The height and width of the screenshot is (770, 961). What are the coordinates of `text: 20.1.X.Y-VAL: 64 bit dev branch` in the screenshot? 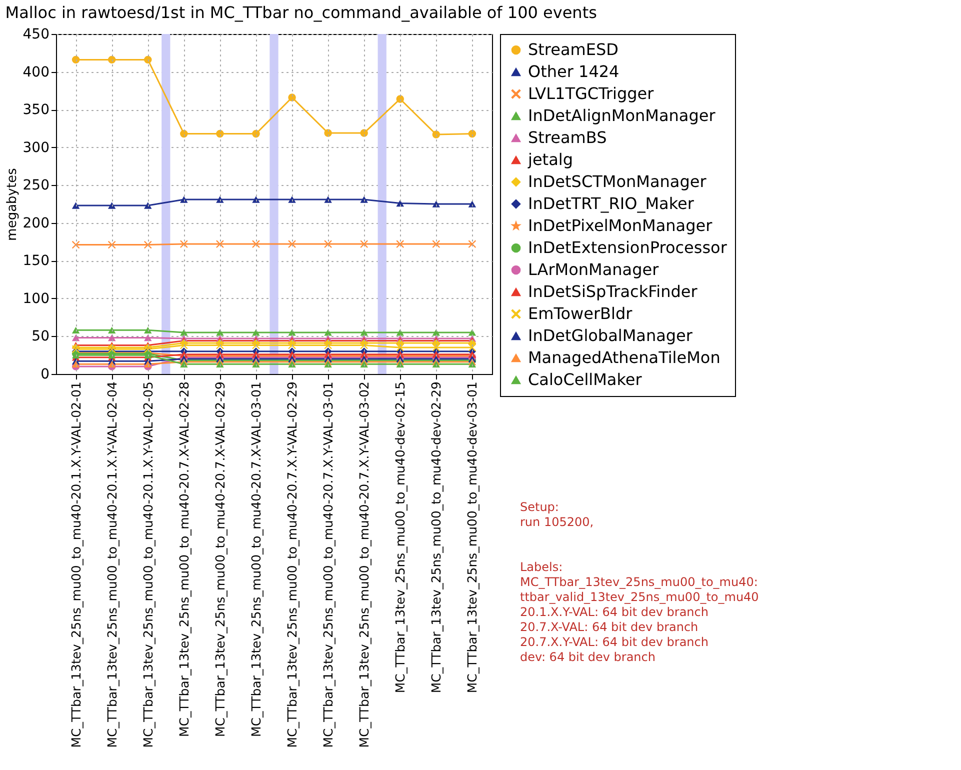 It's located at (615, 612).